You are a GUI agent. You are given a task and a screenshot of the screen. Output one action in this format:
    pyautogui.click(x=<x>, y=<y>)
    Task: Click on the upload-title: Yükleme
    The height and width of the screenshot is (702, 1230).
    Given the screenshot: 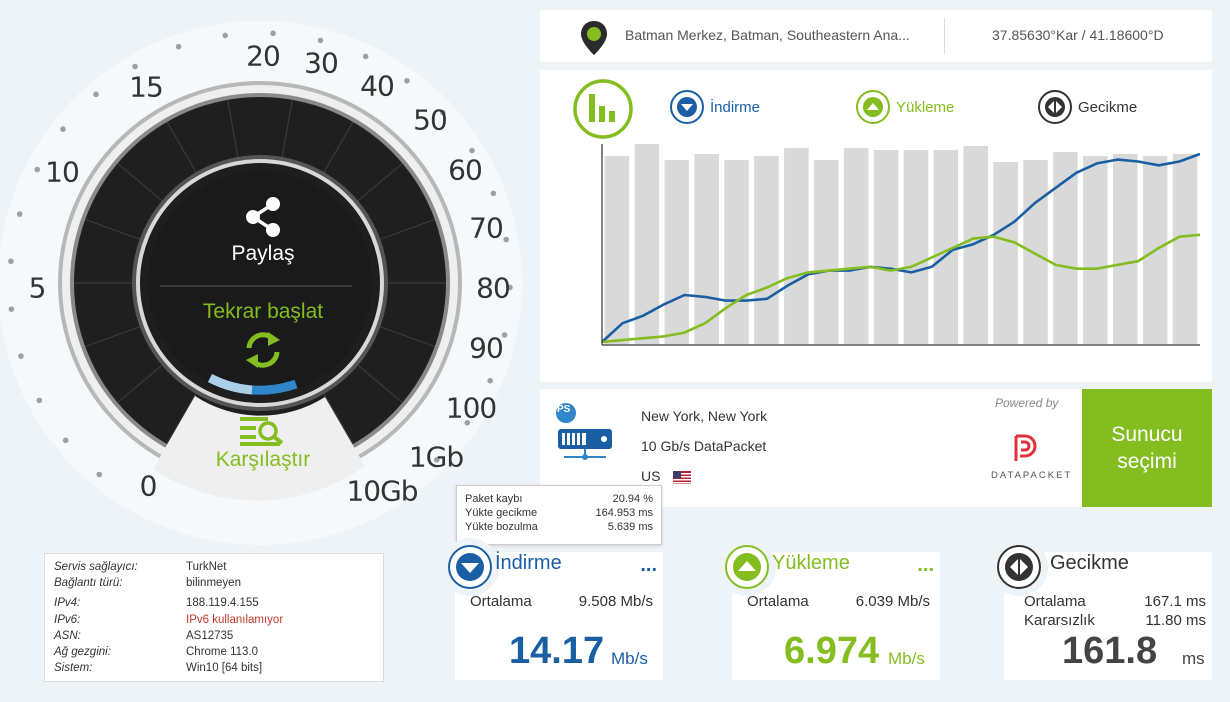 What is the action you would take?
    pyautogui.click(x=811, y=563)
    